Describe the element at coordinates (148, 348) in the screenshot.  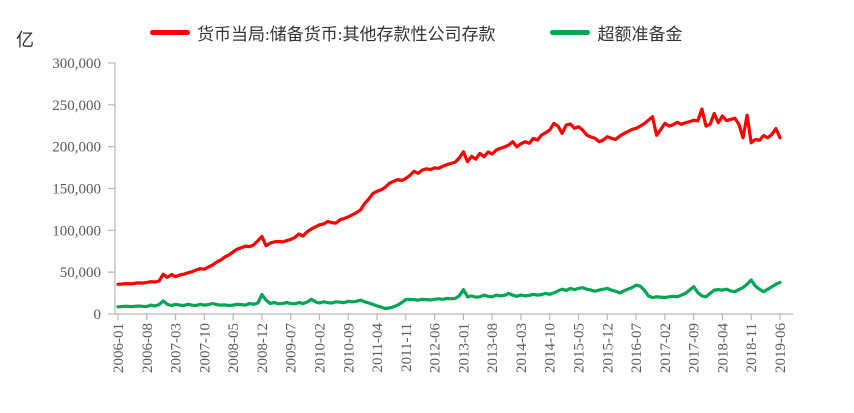
I see `x-tick-label: 2006-08` at that location.